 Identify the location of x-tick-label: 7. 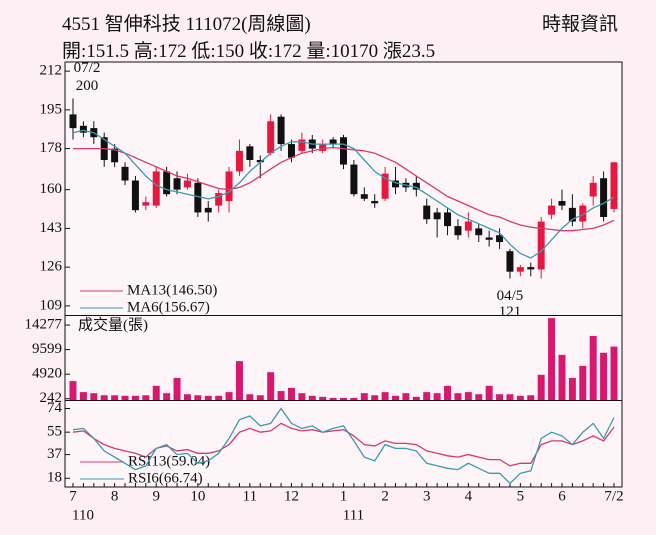
(73, 496).